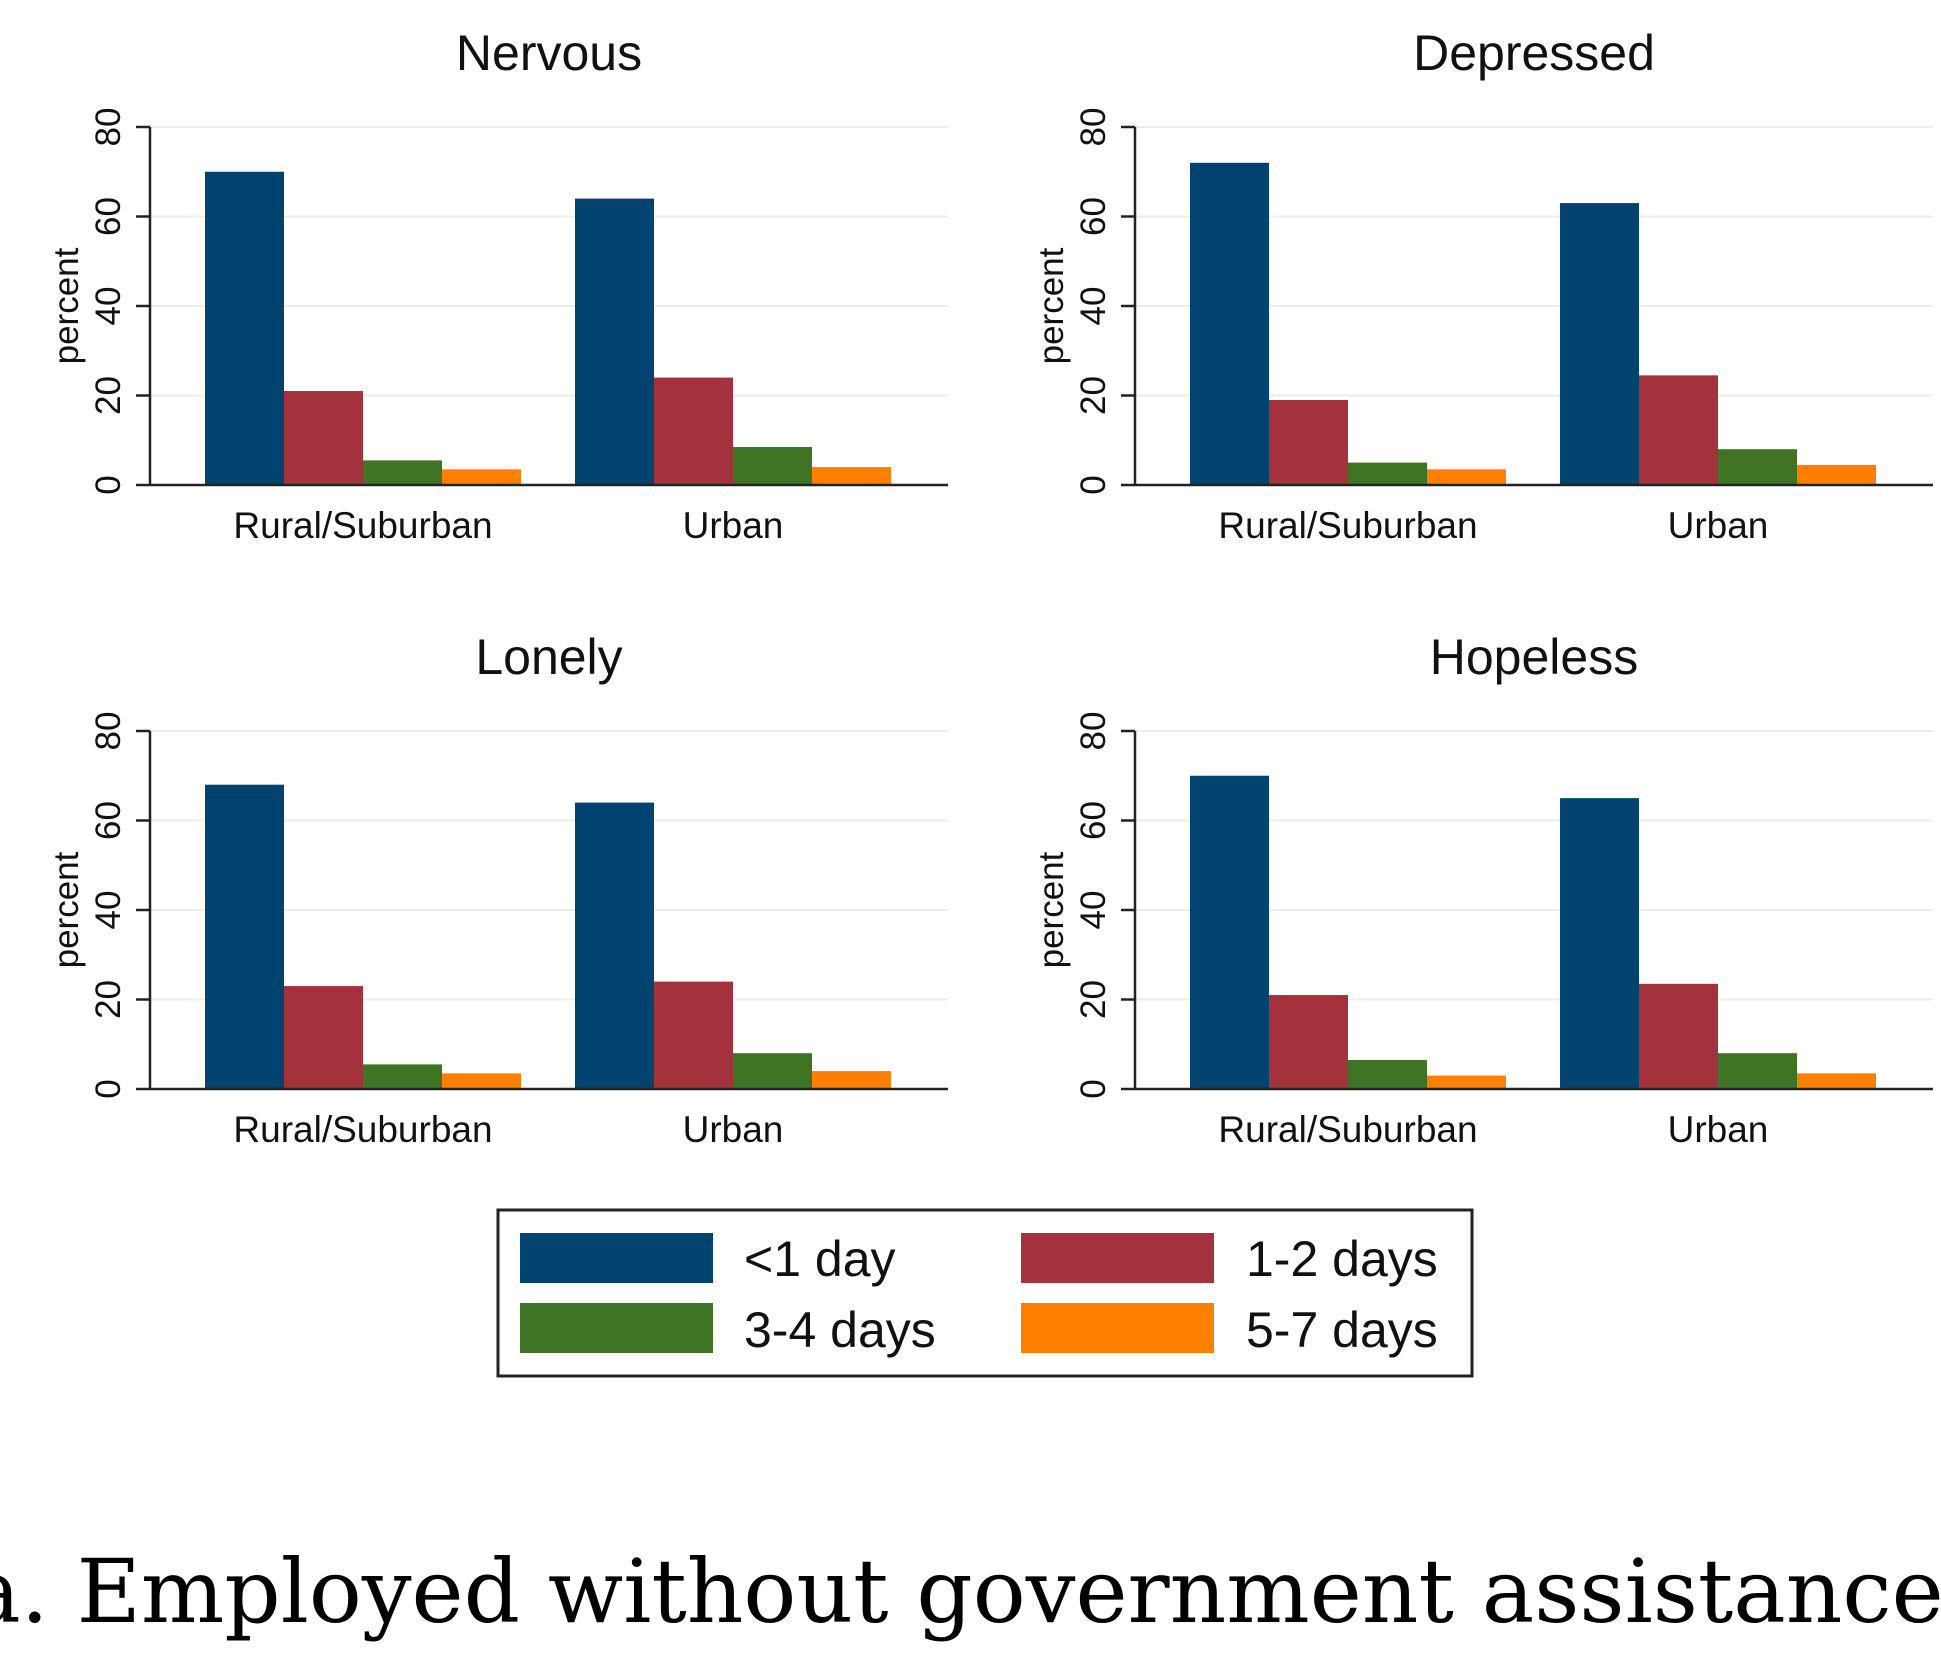  Describe the element at coordinates (323, 1037) in the screenshot. I see `bar-lonely-rural-suburban-1-2-days` at that location.